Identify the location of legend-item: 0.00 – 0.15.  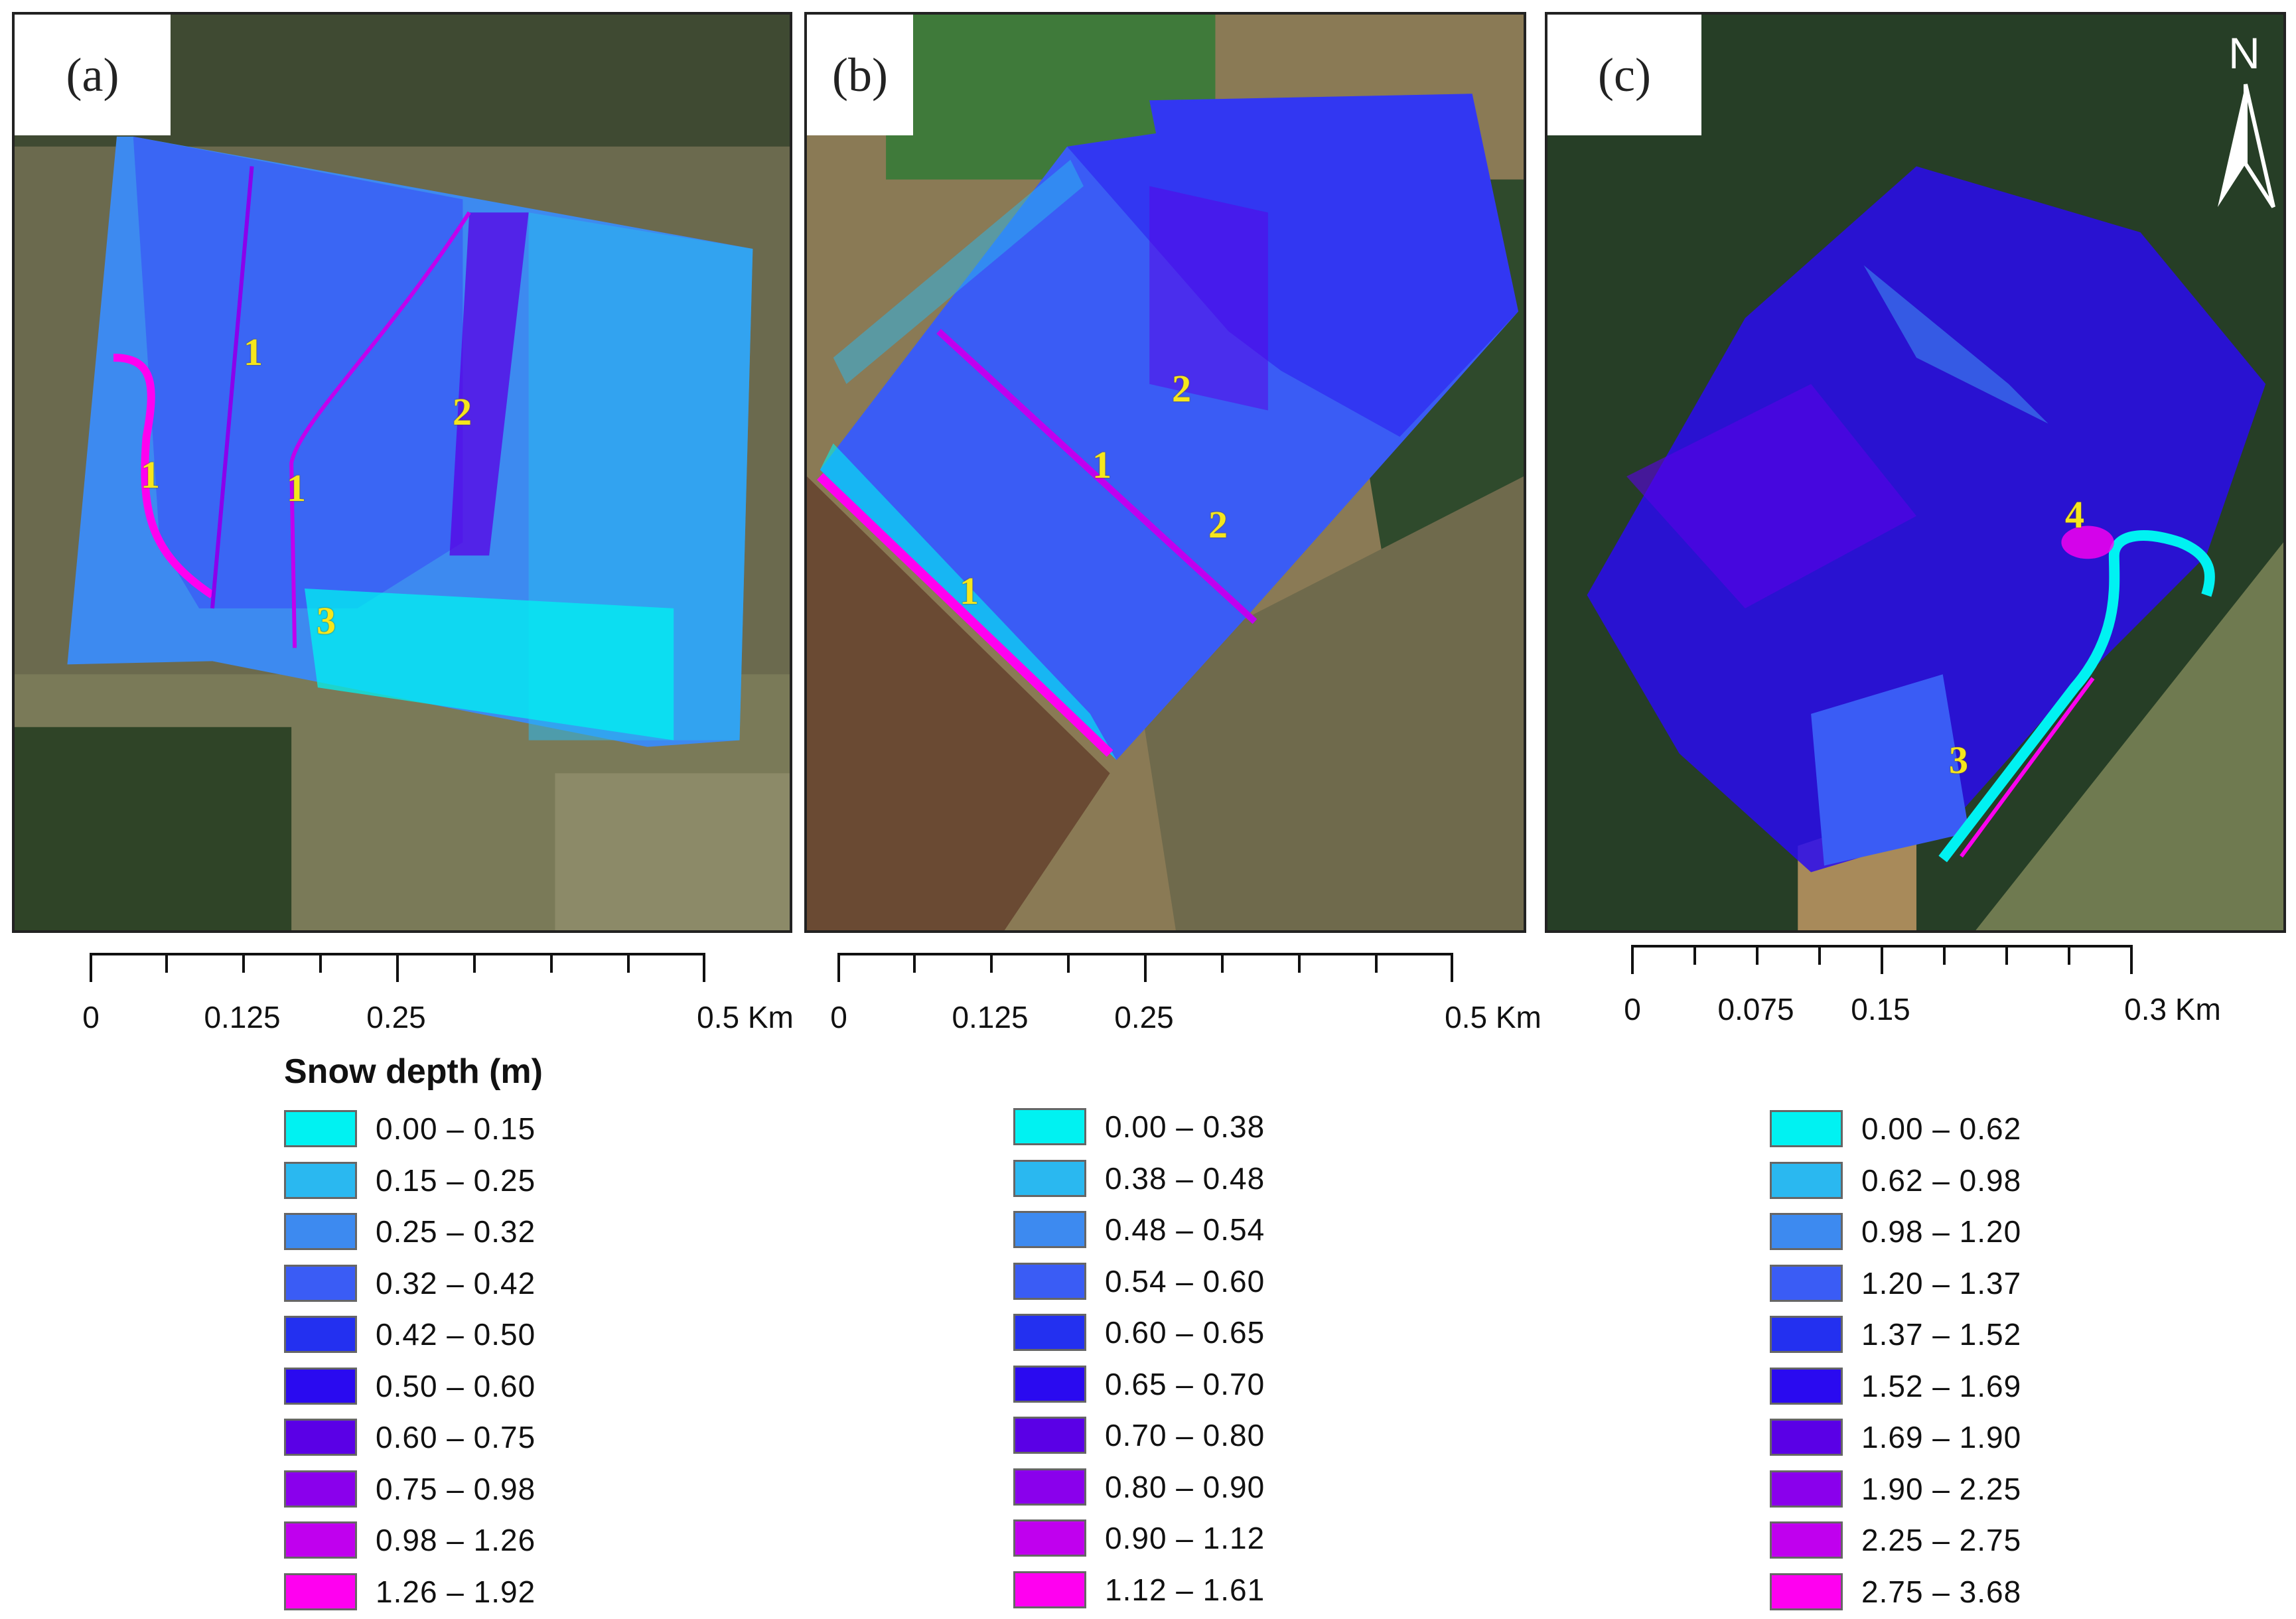
(410, 1128).